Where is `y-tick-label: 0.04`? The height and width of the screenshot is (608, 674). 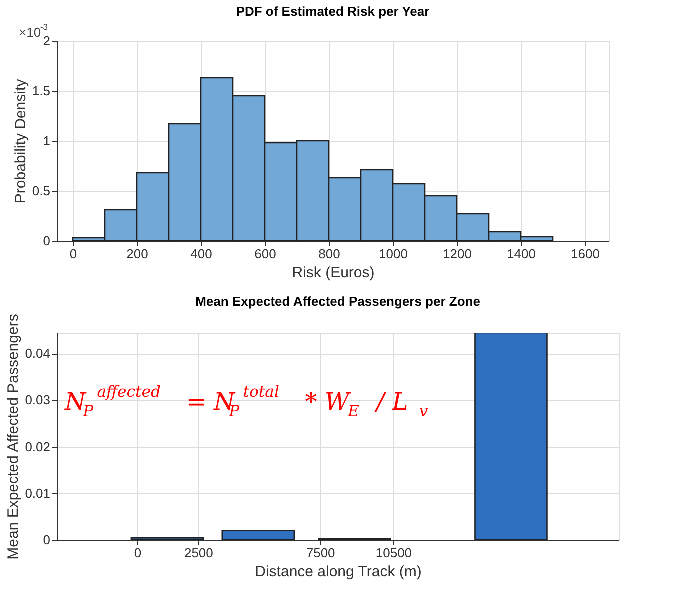 y-tick-label: 0.04 is located at coordinates (37, 354).